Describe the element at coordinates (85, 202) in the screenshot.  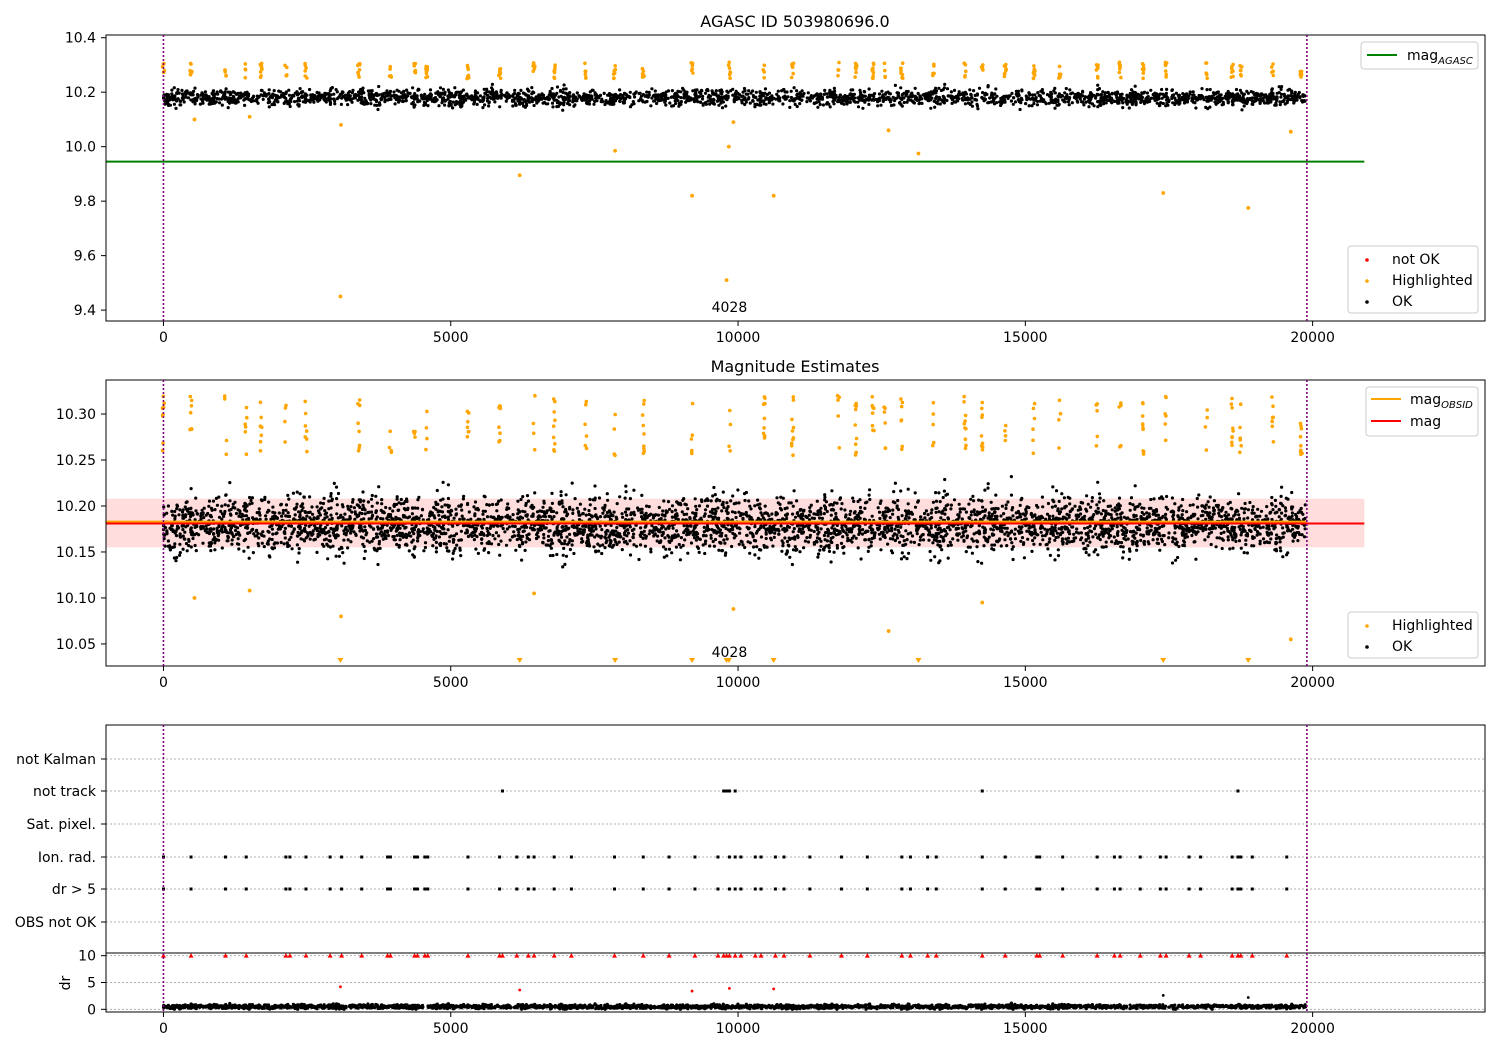
I see `agasc-ytick-label: 9.8` at that location.